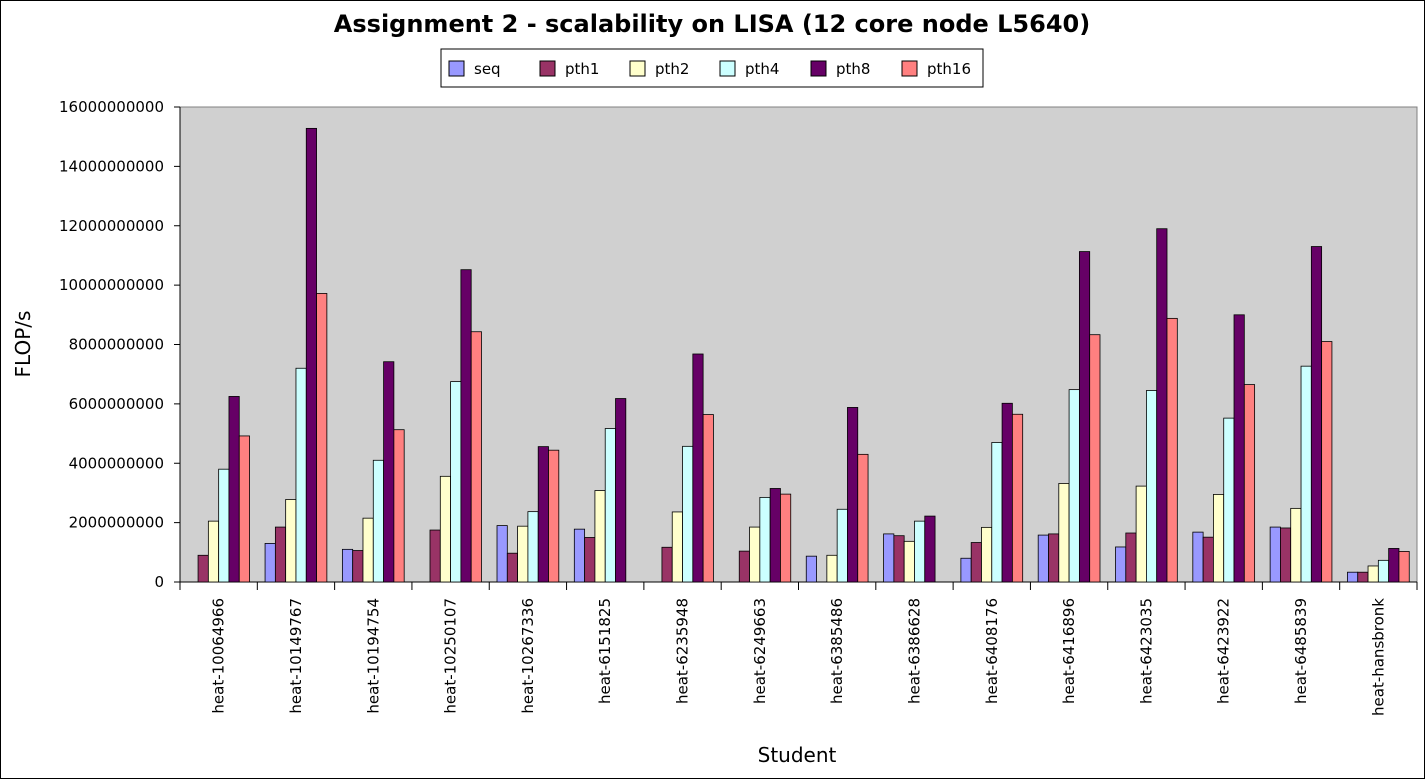 This screenshot has width=1425, height=779. I want to click on y-tick-label: 14000000000, so click(111, 166).